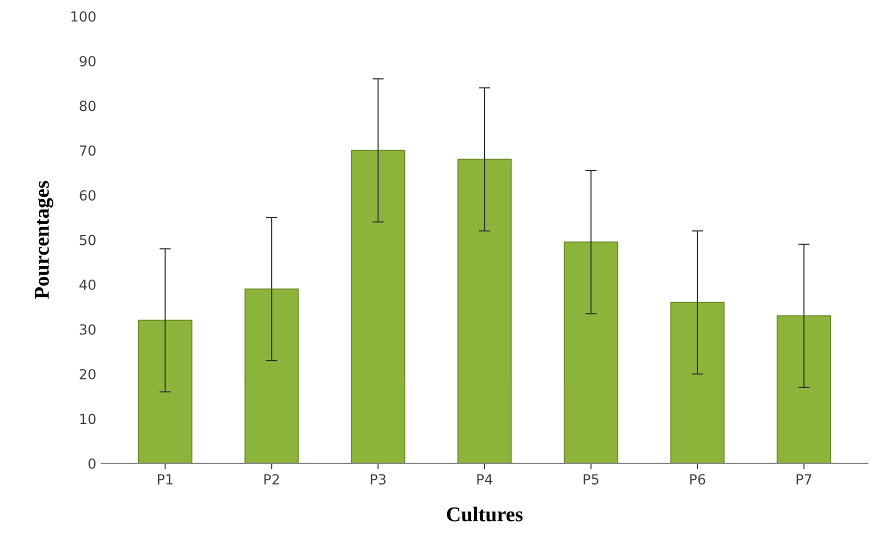 The image size is (881, 542). Describe the element at coordinates (87, 285) in the screenshot. I see `y-tick-label: 40` at that location.